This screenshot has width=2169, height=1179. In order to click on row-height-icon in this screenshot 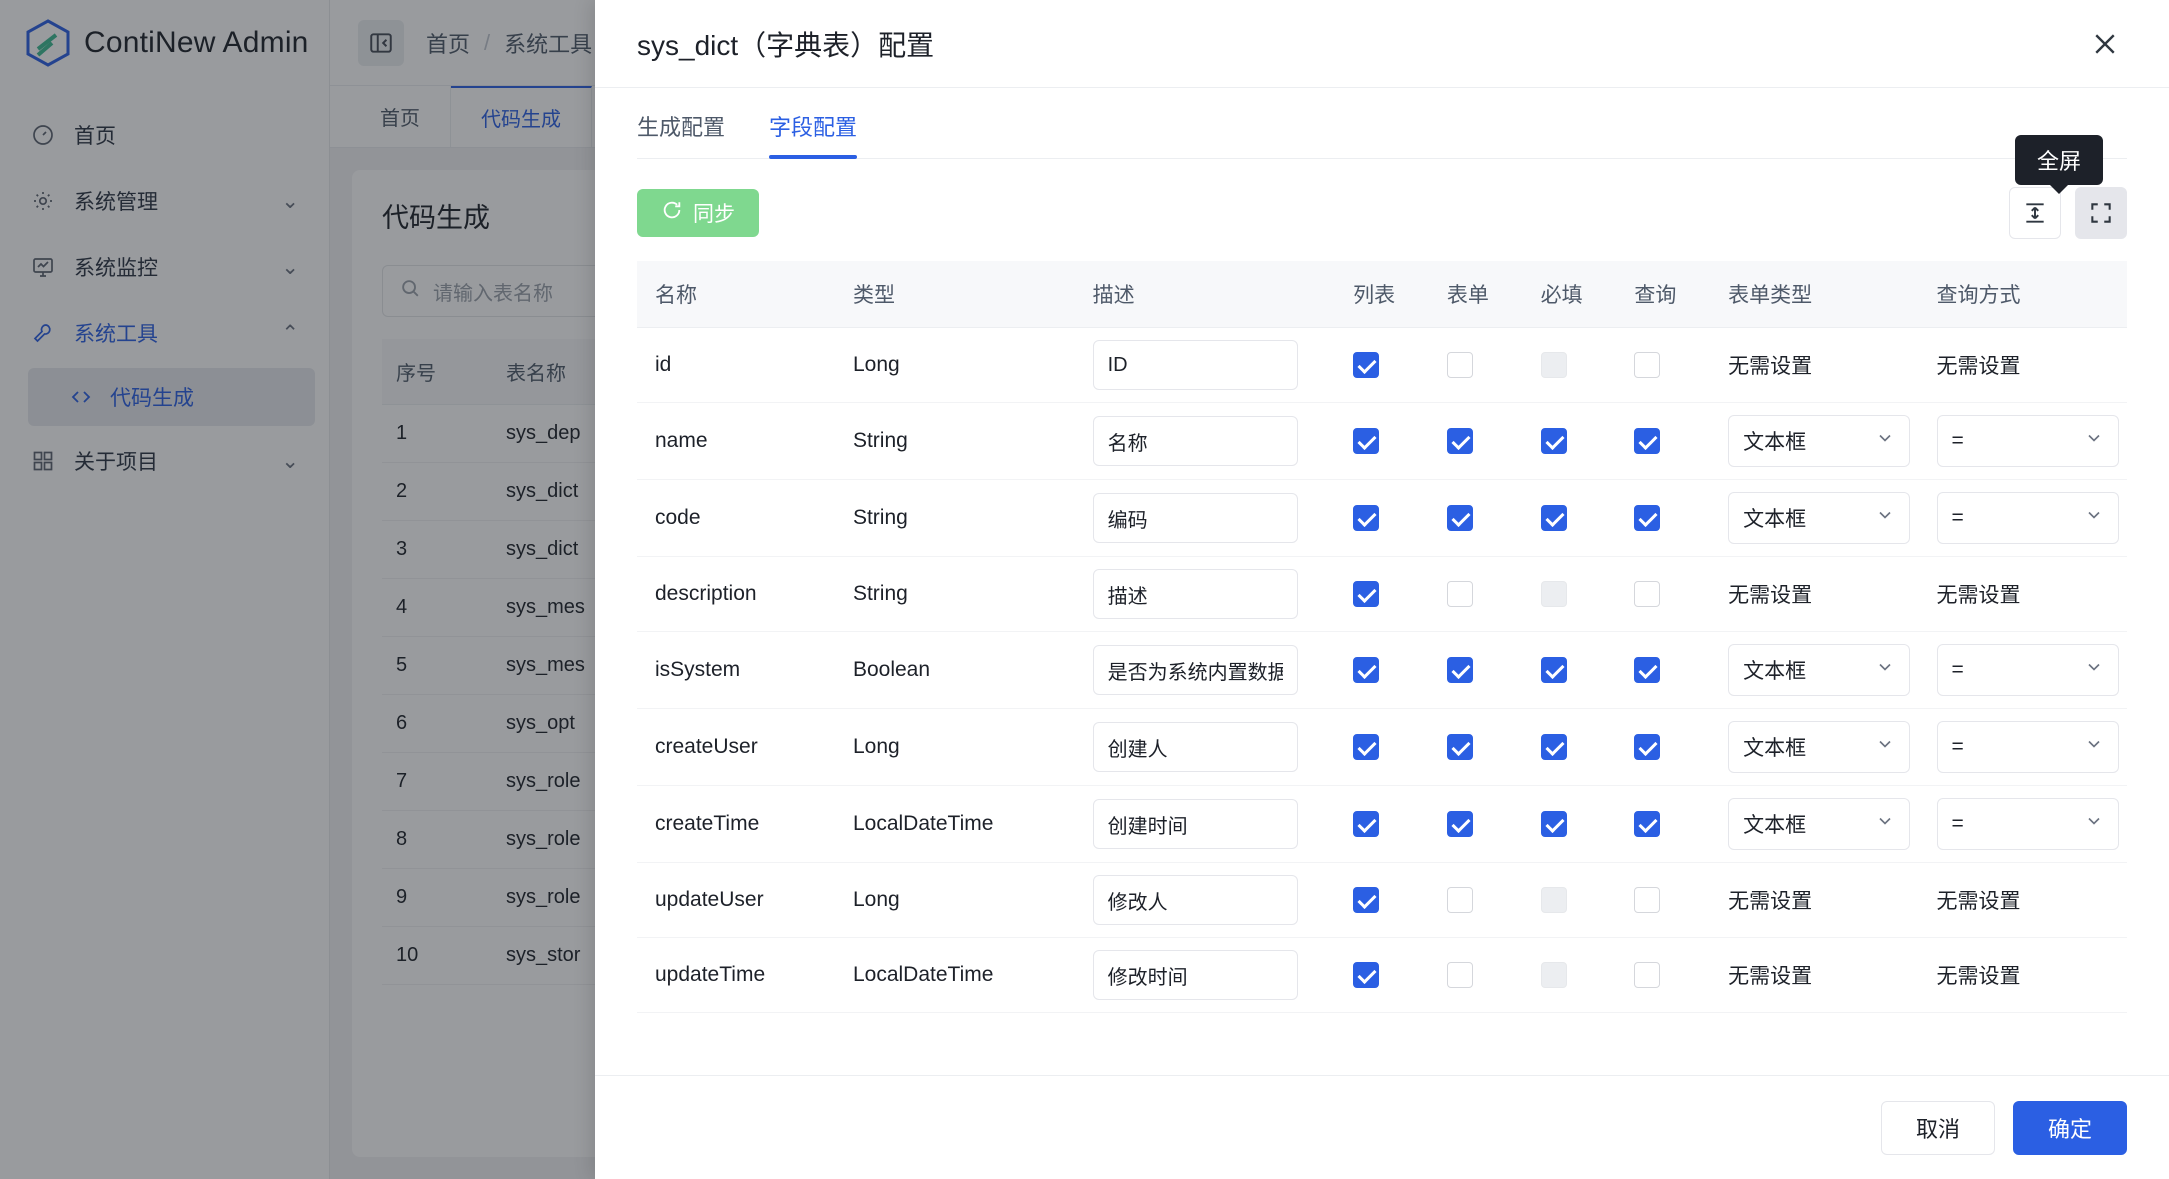, I will do `click(2035, 213)`.